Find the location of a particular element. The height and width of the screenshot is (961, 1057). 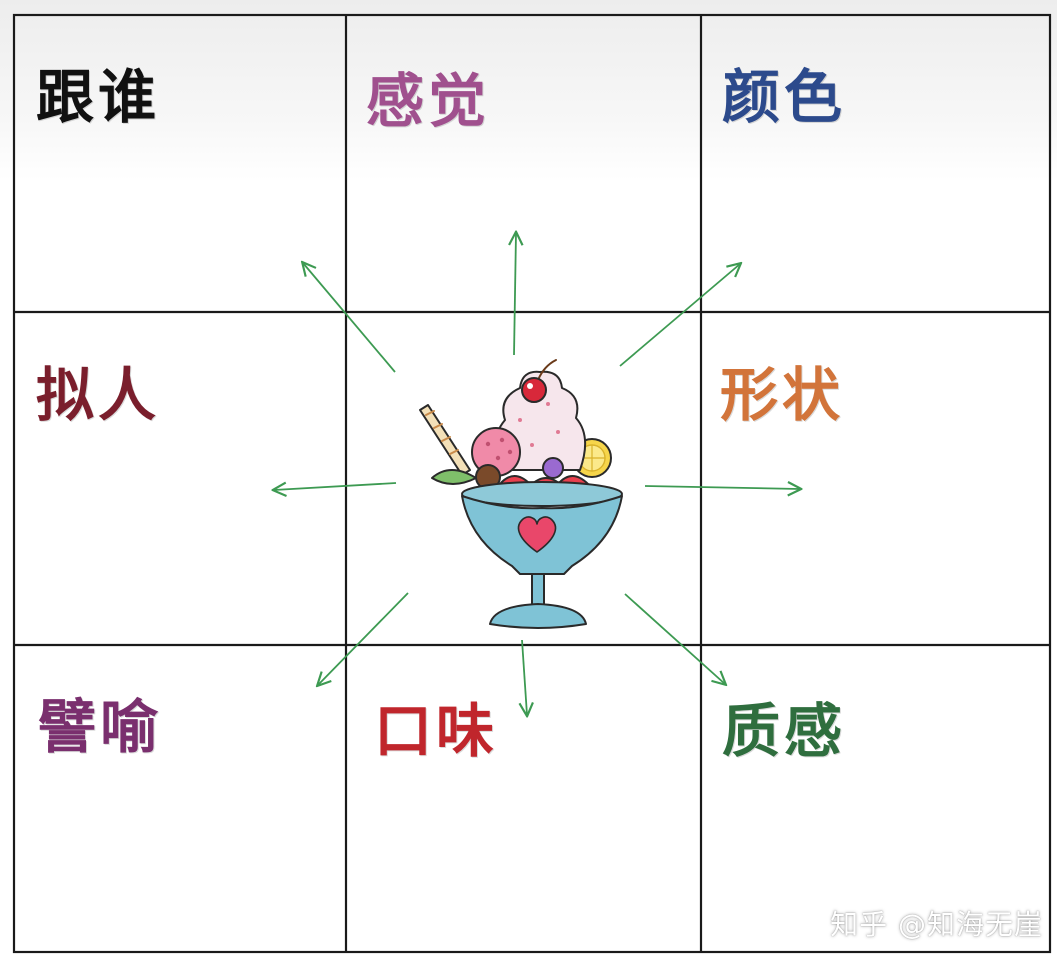

ice-cream-sundae-icon is located at coordinates (521, 494).